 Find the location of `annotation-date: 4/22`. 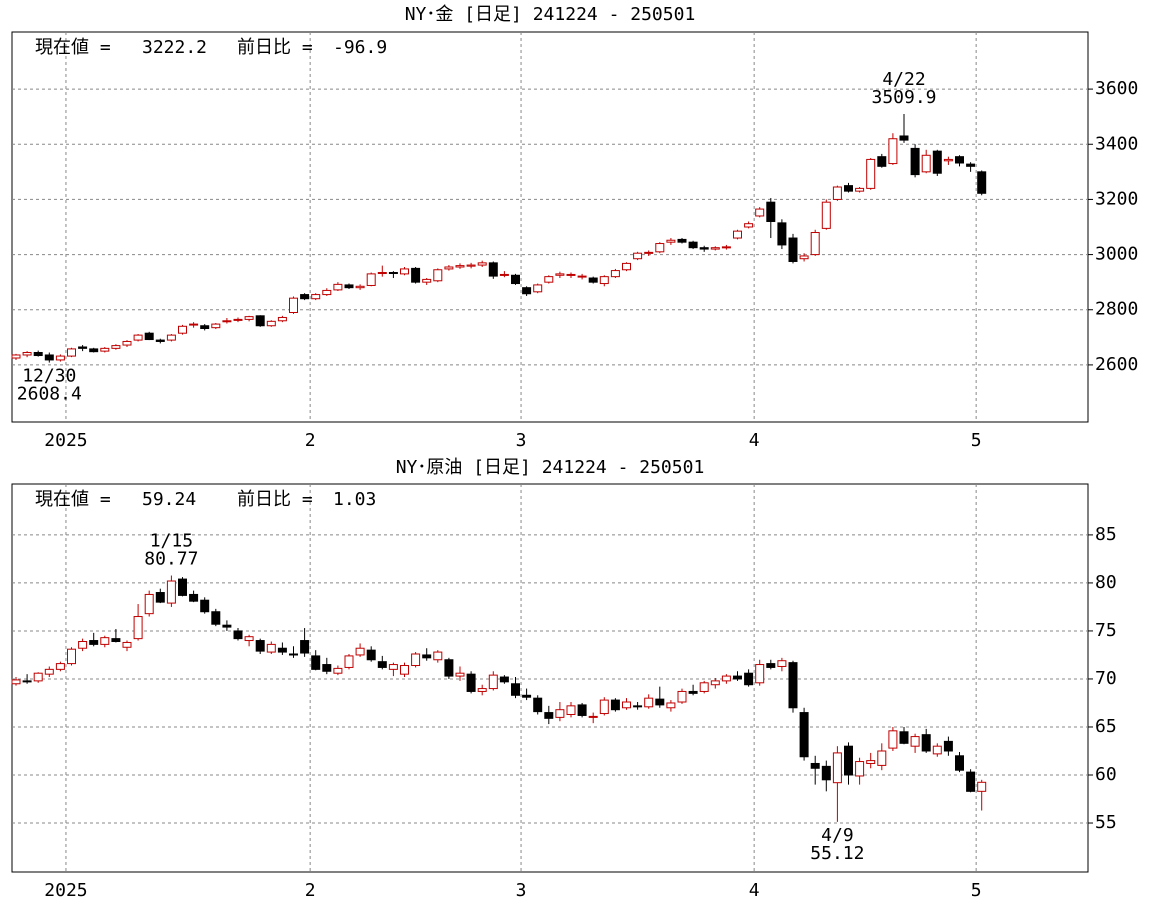

annotation-date: 4/22 is located at coordinates (903, 79).